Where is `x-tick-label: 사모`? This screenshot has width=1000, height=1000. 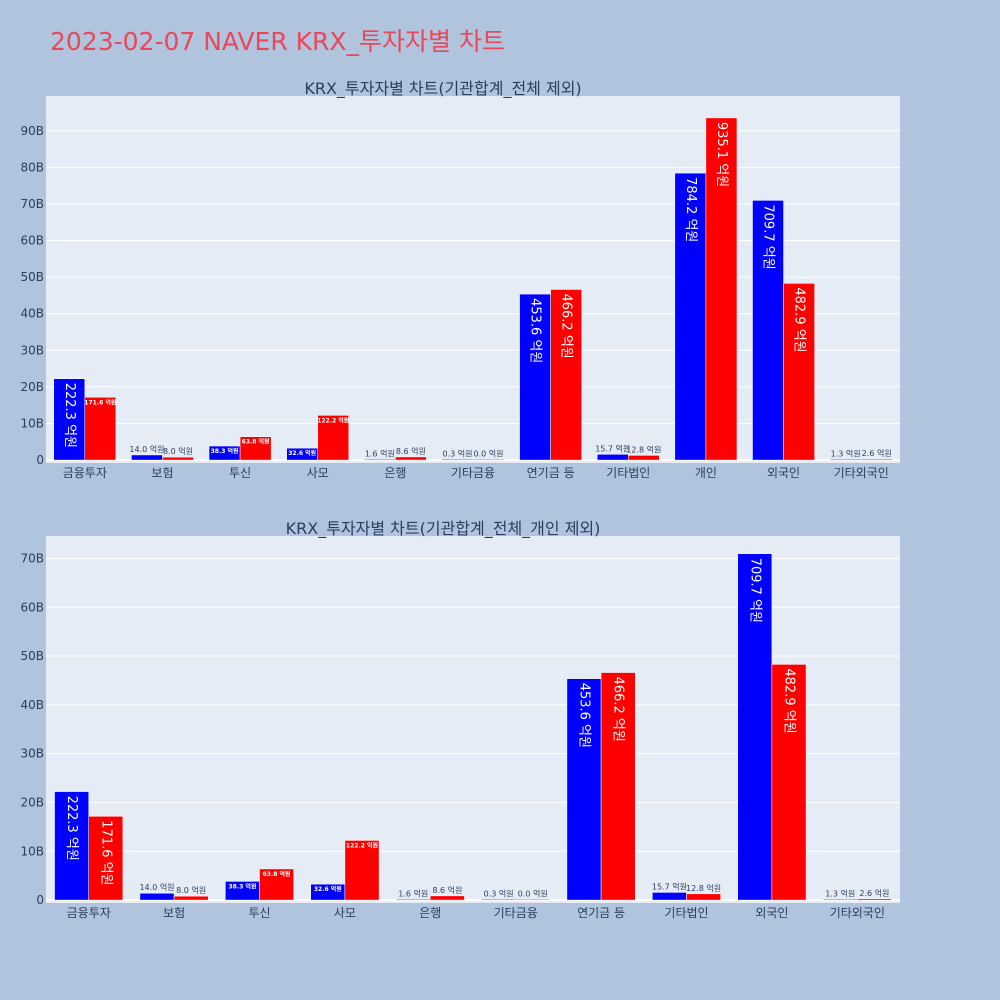 x-tick-label: 사모 is located at coordinates (318, 473).